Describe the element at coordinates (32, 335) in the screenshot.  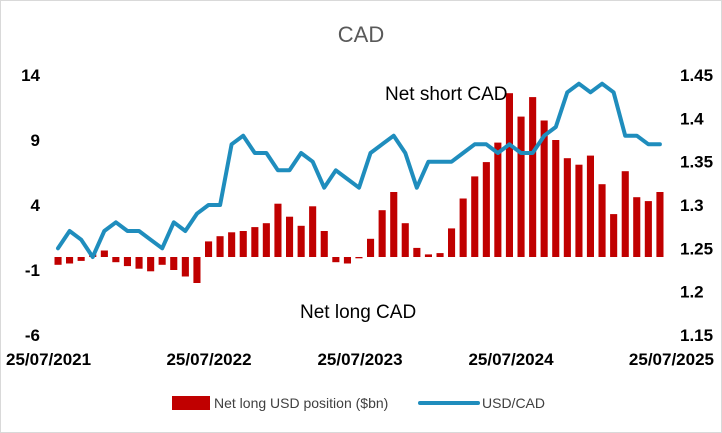
I see `y-left-tick-label: -6` at that location.